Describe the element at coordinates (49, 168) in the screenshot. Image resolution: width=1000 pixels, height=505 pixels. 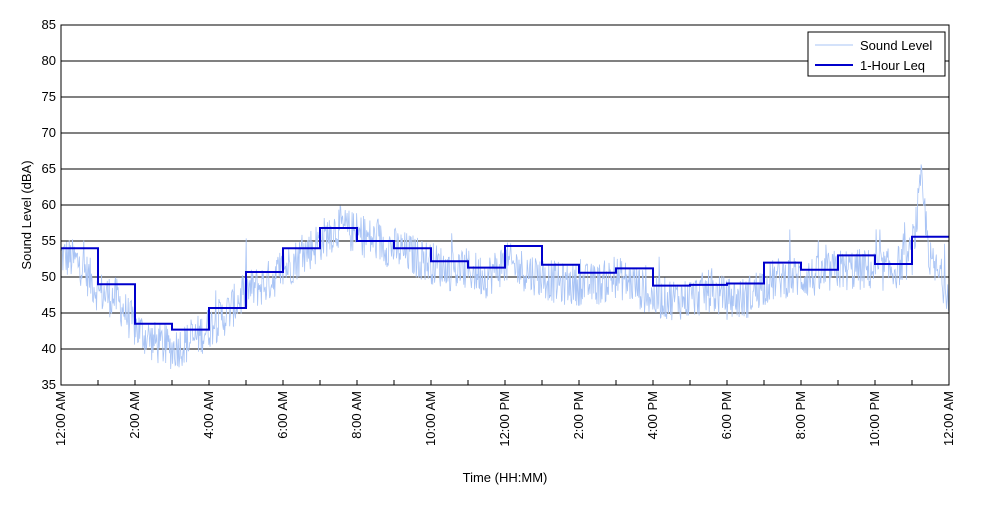
I see `y-tick-label: 65` at that location.